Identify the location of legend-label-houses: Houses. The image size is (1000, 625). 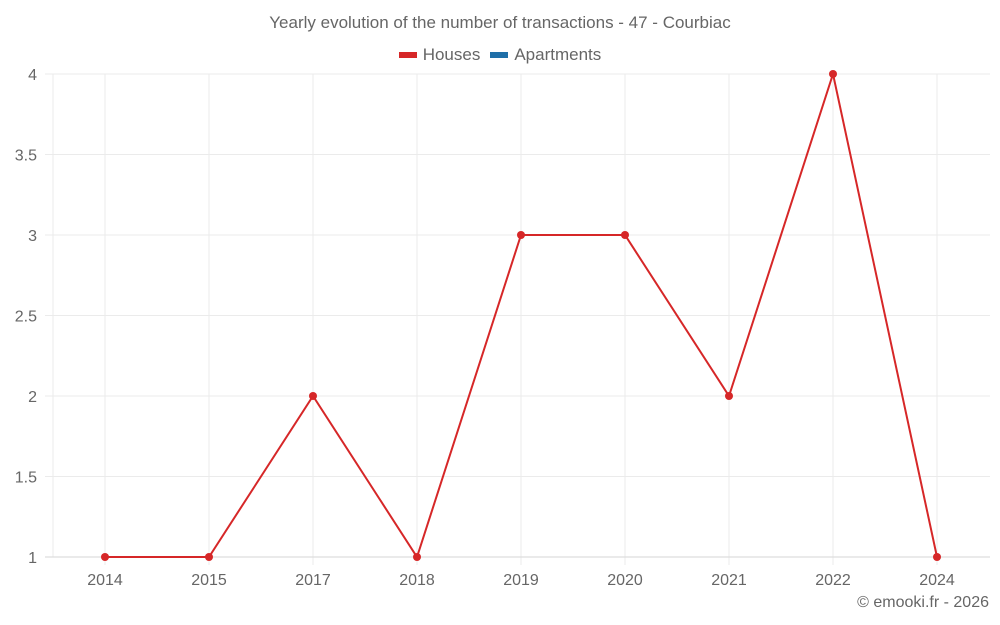
(451, 54).